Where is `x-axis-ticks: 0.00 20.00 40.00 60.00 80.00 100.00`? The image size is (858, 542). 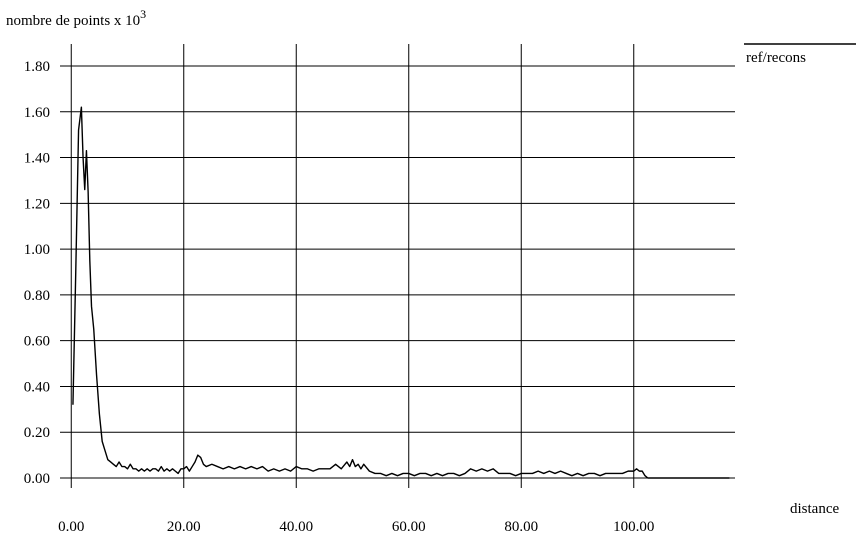 x-axis-ticks: 0.00 20.00 40.00 60.00 80.00 100.00 is located at coordinates (356, 527).